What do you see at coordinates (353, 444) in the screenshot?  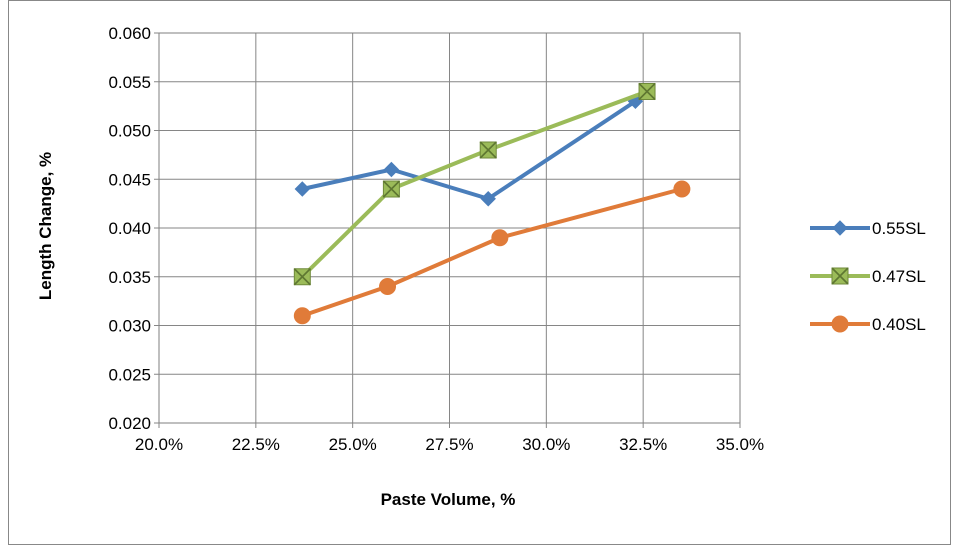 I see `x-tick-label: 25.0%` at bounding box center [353, 444].